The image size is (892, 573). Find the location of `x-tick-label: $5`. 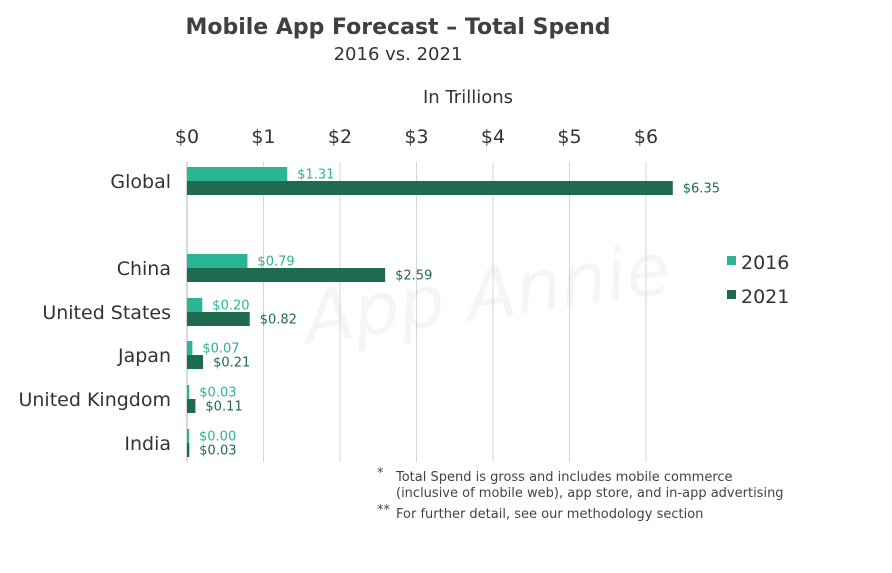

x-tick-label: $5 is located at coordinates (569, 137).